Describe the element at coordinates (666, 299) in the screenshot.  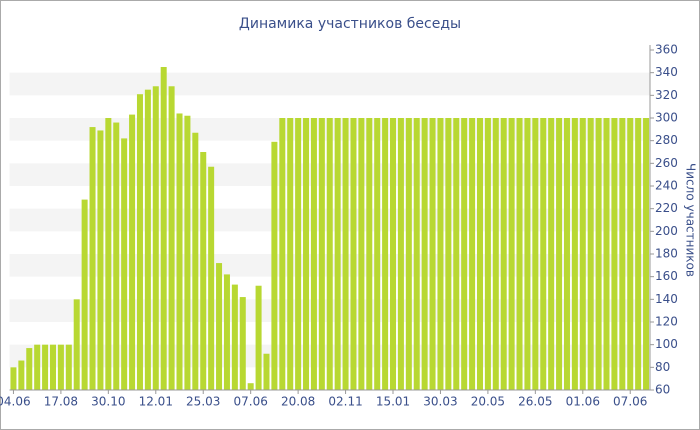
I see `y-tick-label: 140` at that location.